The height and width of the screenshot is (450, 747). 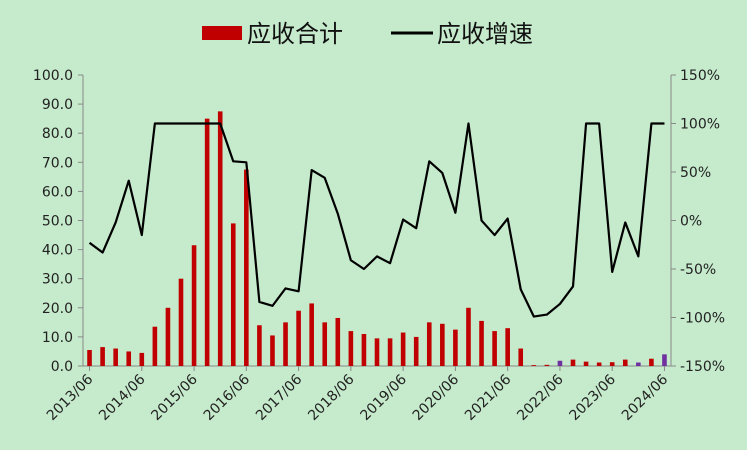 What do you see at coordinates (367, 34) in the screenshot?
I see `legend: 应收合计 应收增速` at bounding box center [367, 34].